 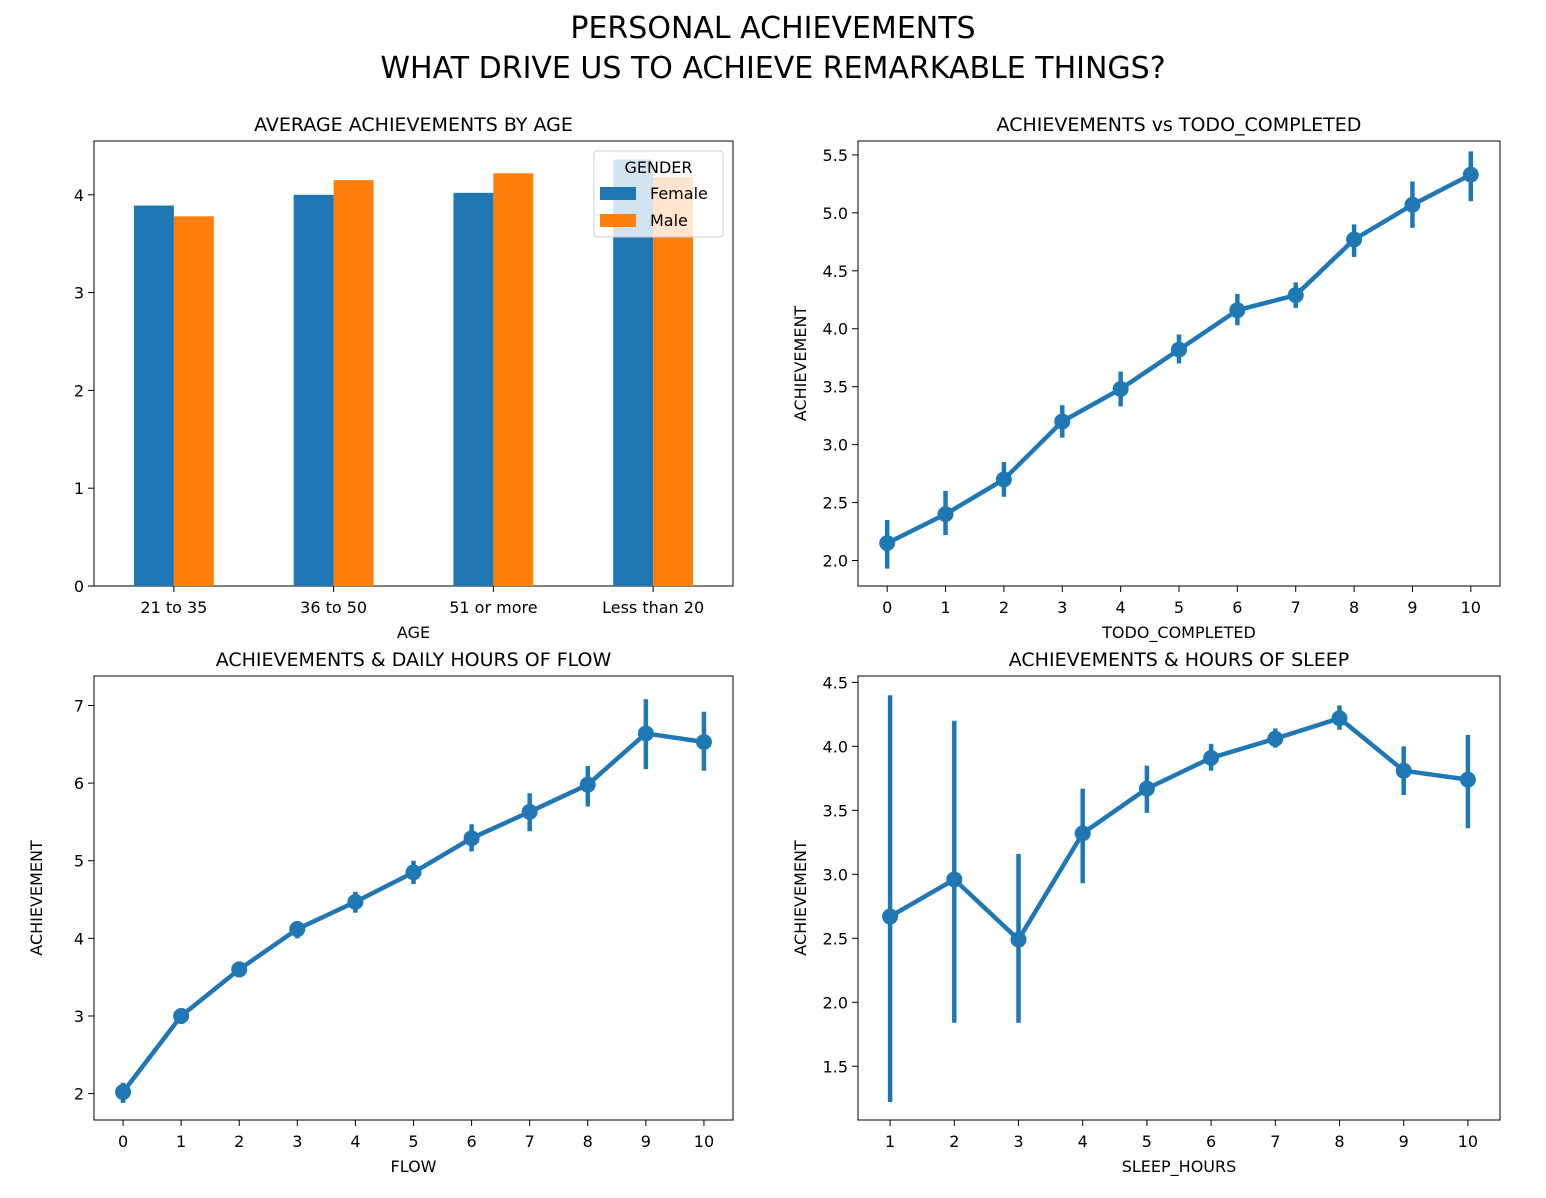 I want to click on chart-title: ACHIEVEMENTS & DAILY HOURS OF FLOW, so click(x=414, y=660).